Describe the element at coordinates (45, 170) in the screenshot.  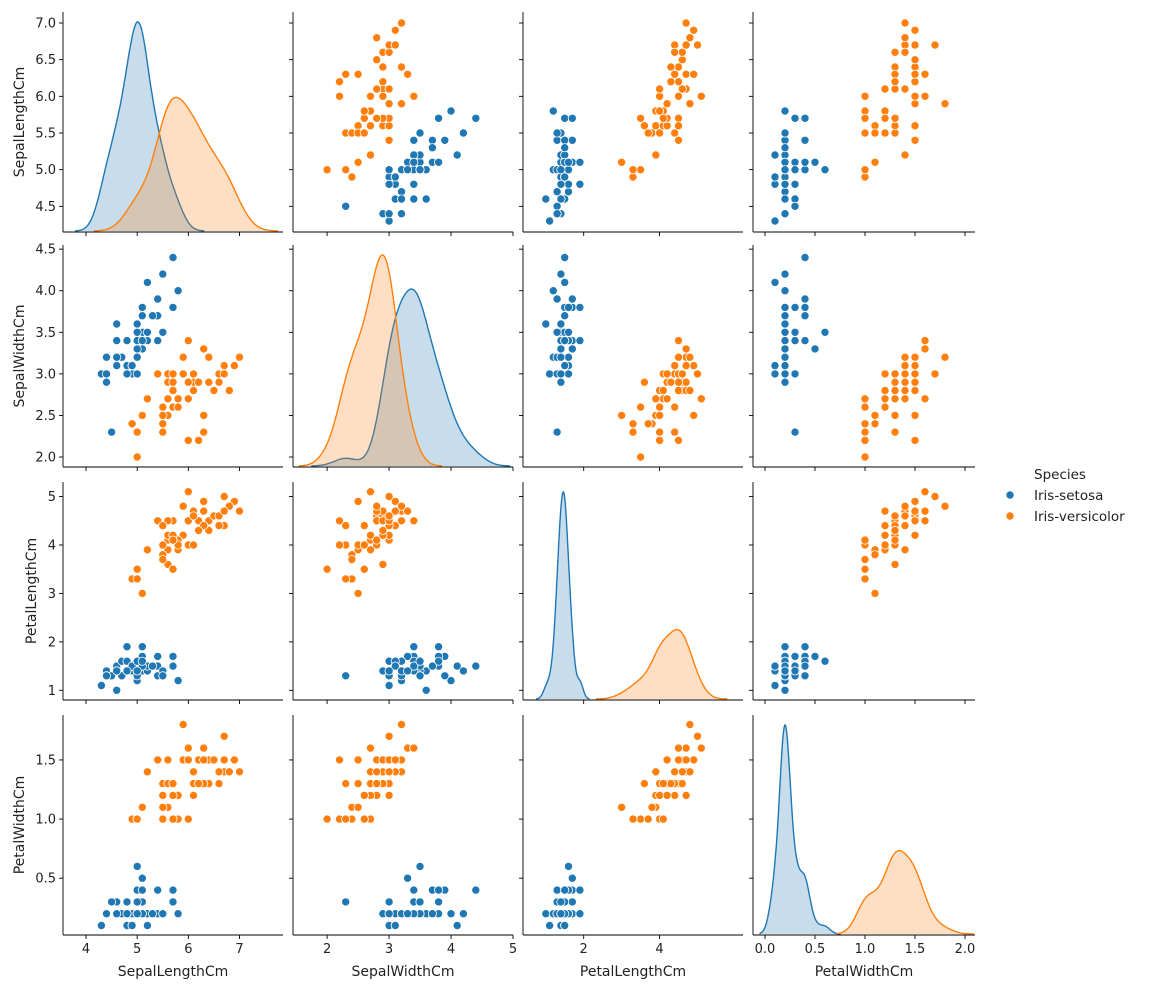
I see `y-tick-label: 5.0` at that location.